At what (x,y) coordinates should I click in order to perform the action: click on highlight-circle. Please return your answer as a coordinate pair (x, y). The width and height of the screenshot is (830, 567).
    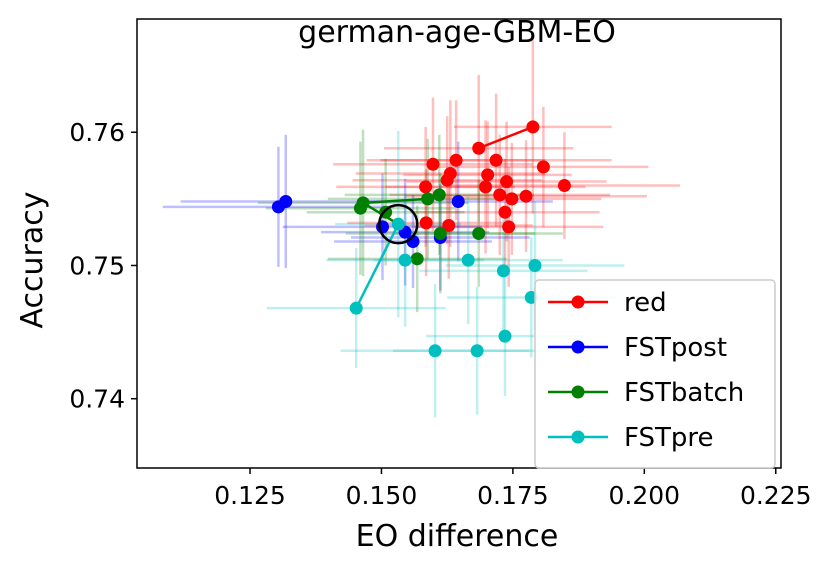
    Looking at the image, I should click on (398, 224).